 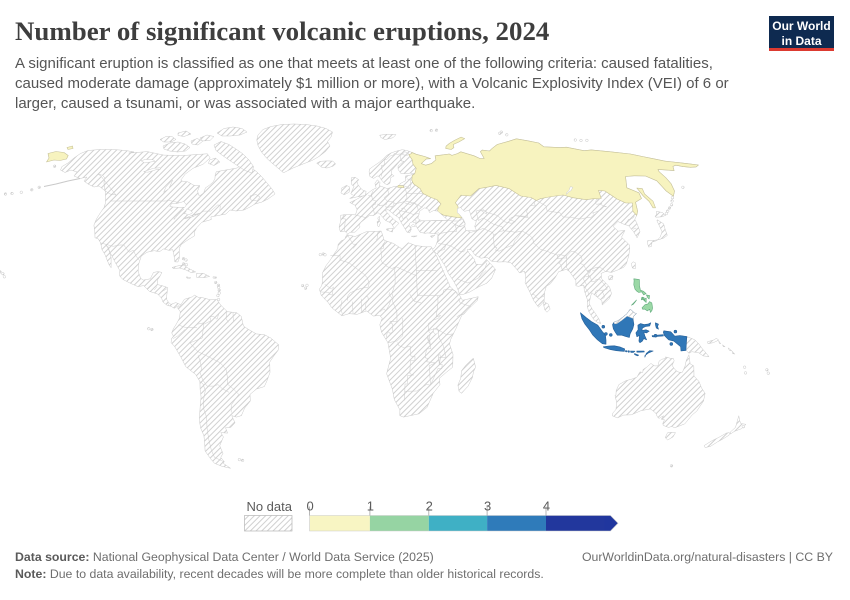 I want to click on svg-text: No data, so click(x=269, y=506).